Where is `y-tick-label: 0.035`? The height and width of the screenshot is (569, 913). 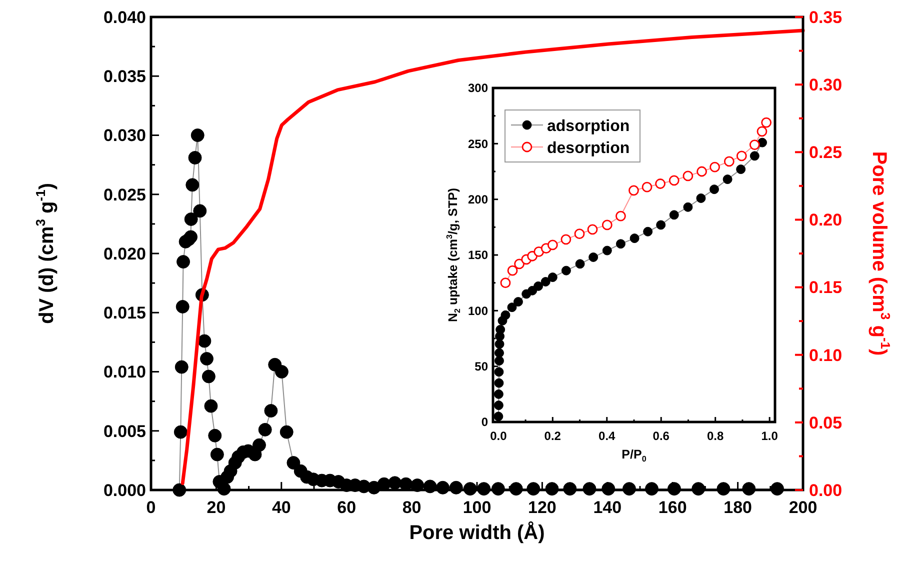 y-tick-label: 0.035 is located at coordinates (124, 76).